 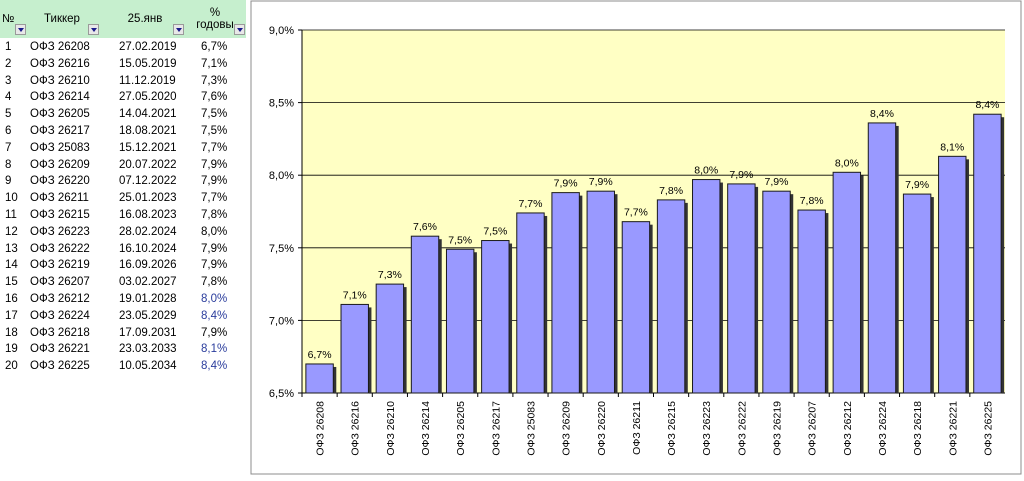 What do you see at coordinates (148, 215) in the screenshot?
I see `row-date: 16.08.2023` at bounding box center [148, 215].